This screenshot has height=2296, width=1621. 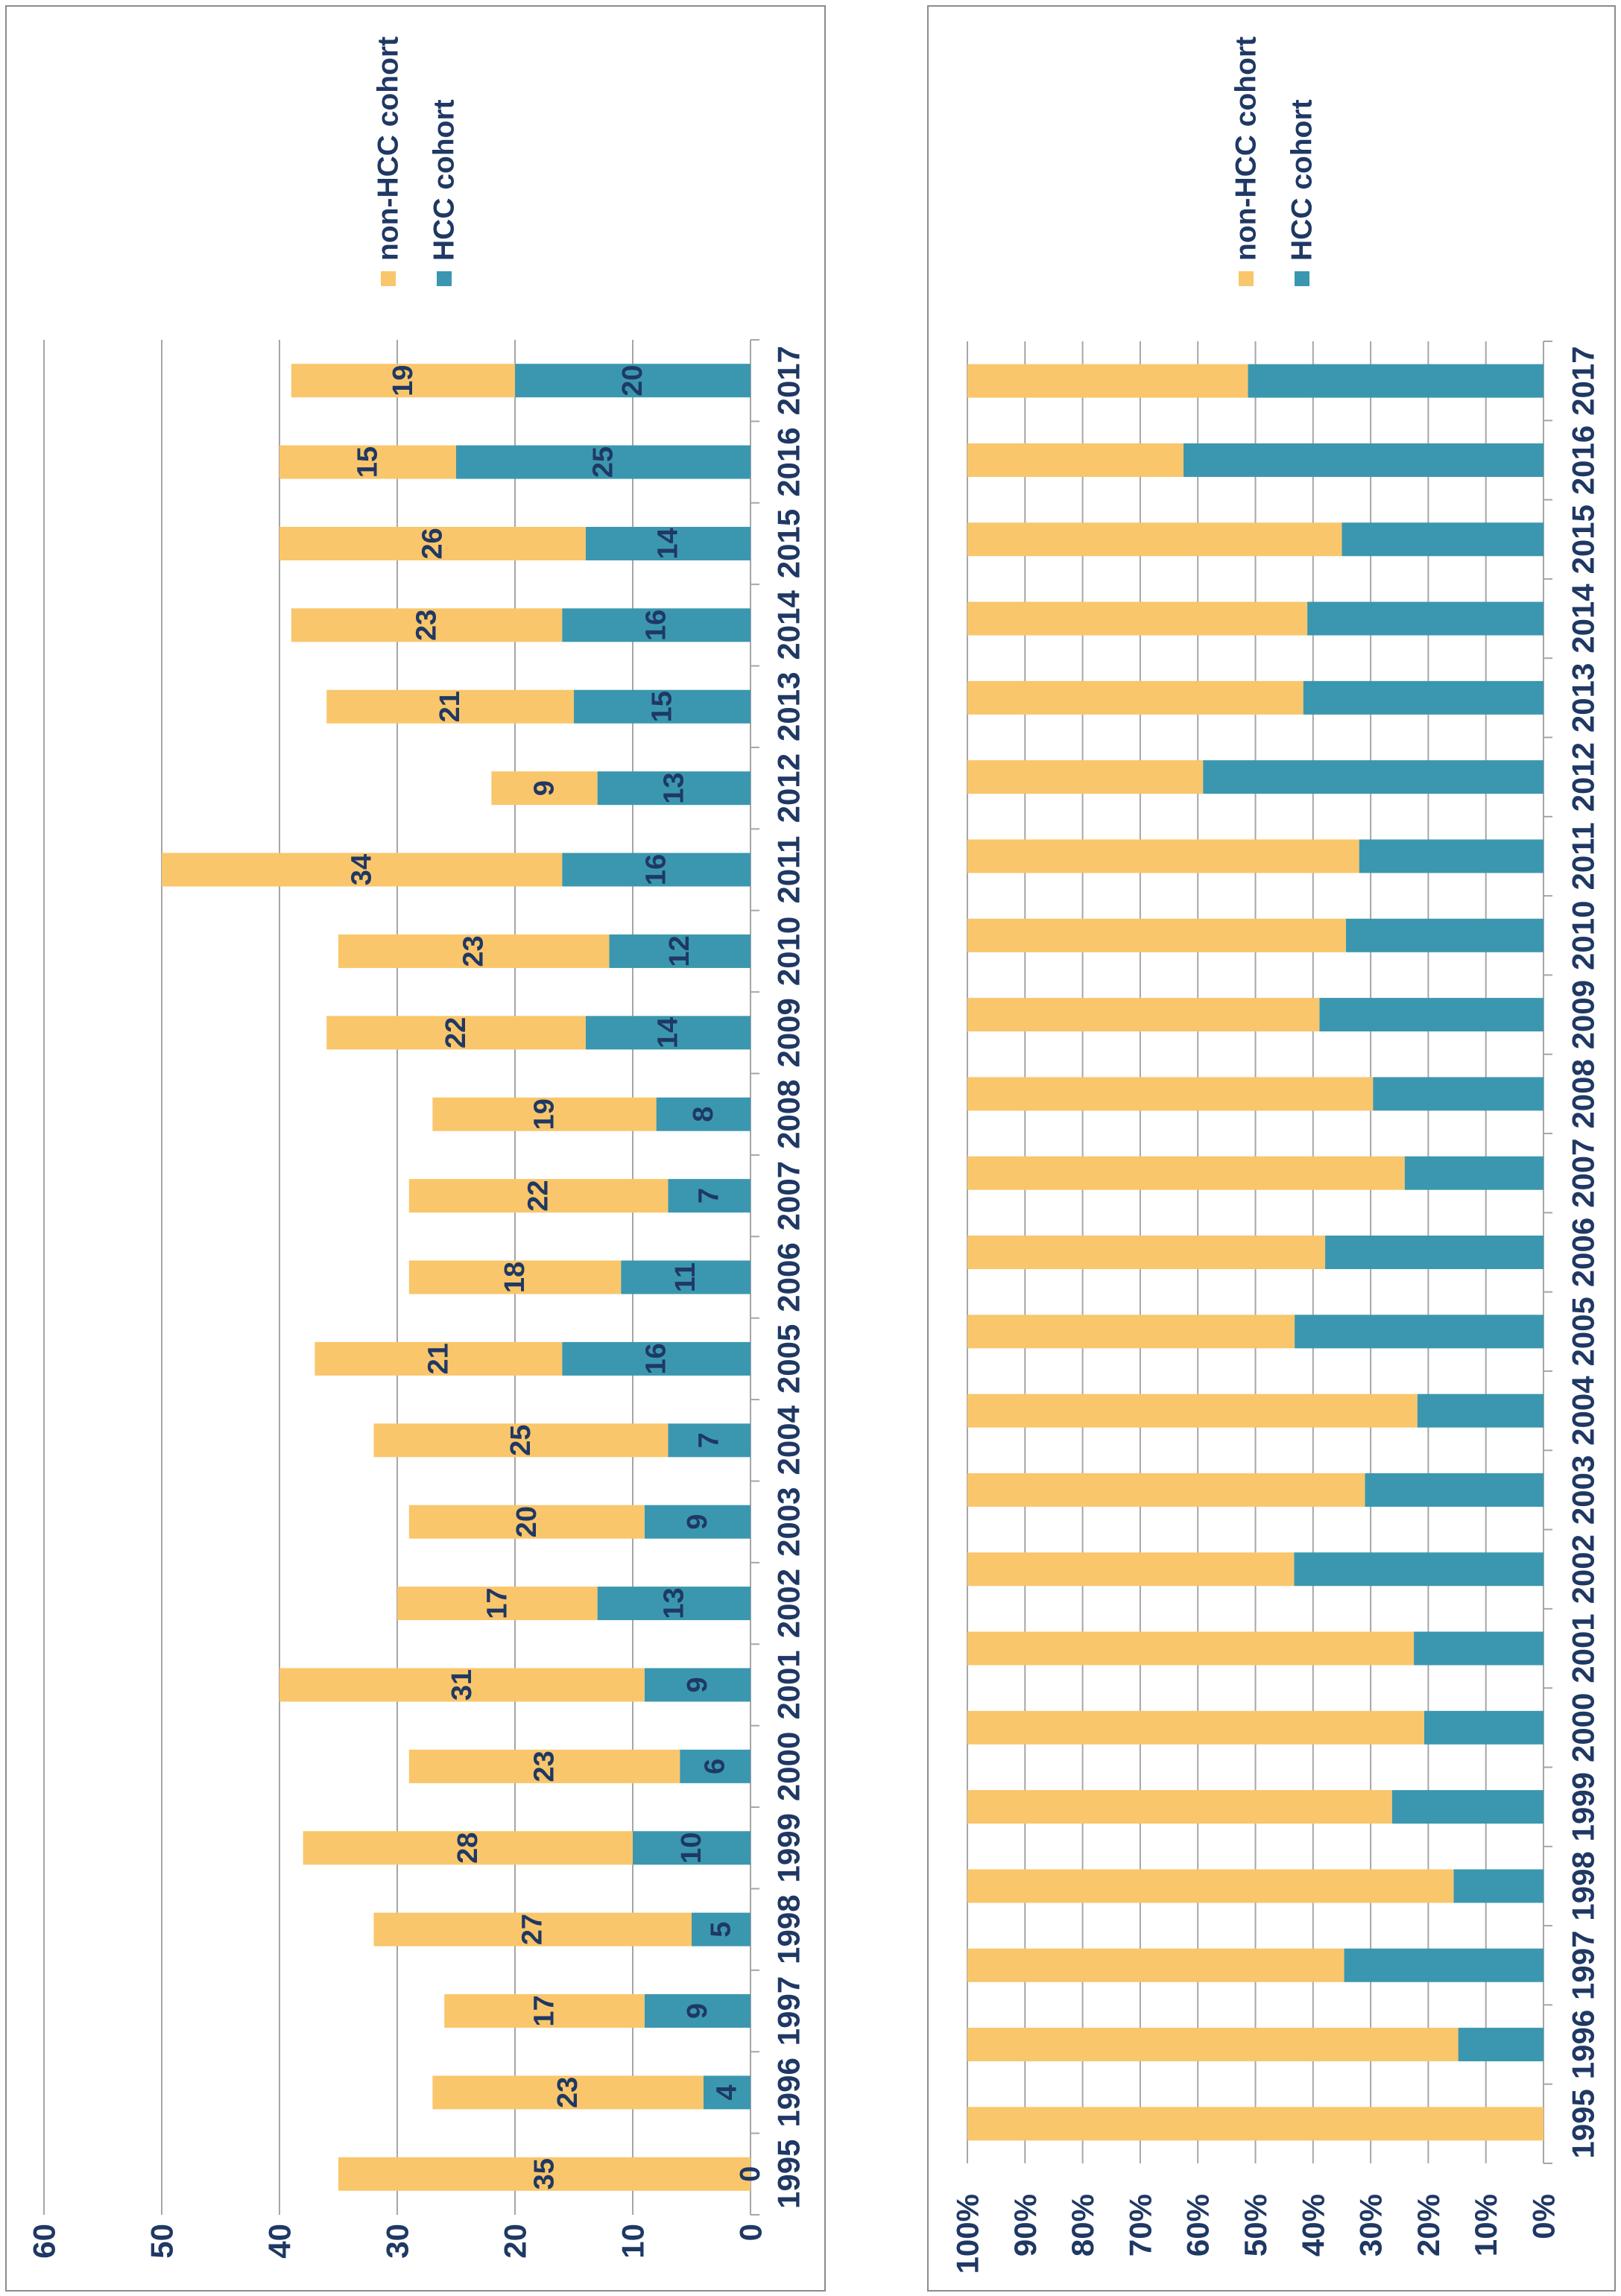 What do you see at coordinates (1419, 1332) in the screenshot?
I see `bar-hcc-cohort-2005` at bounding box center [1419, 1332].